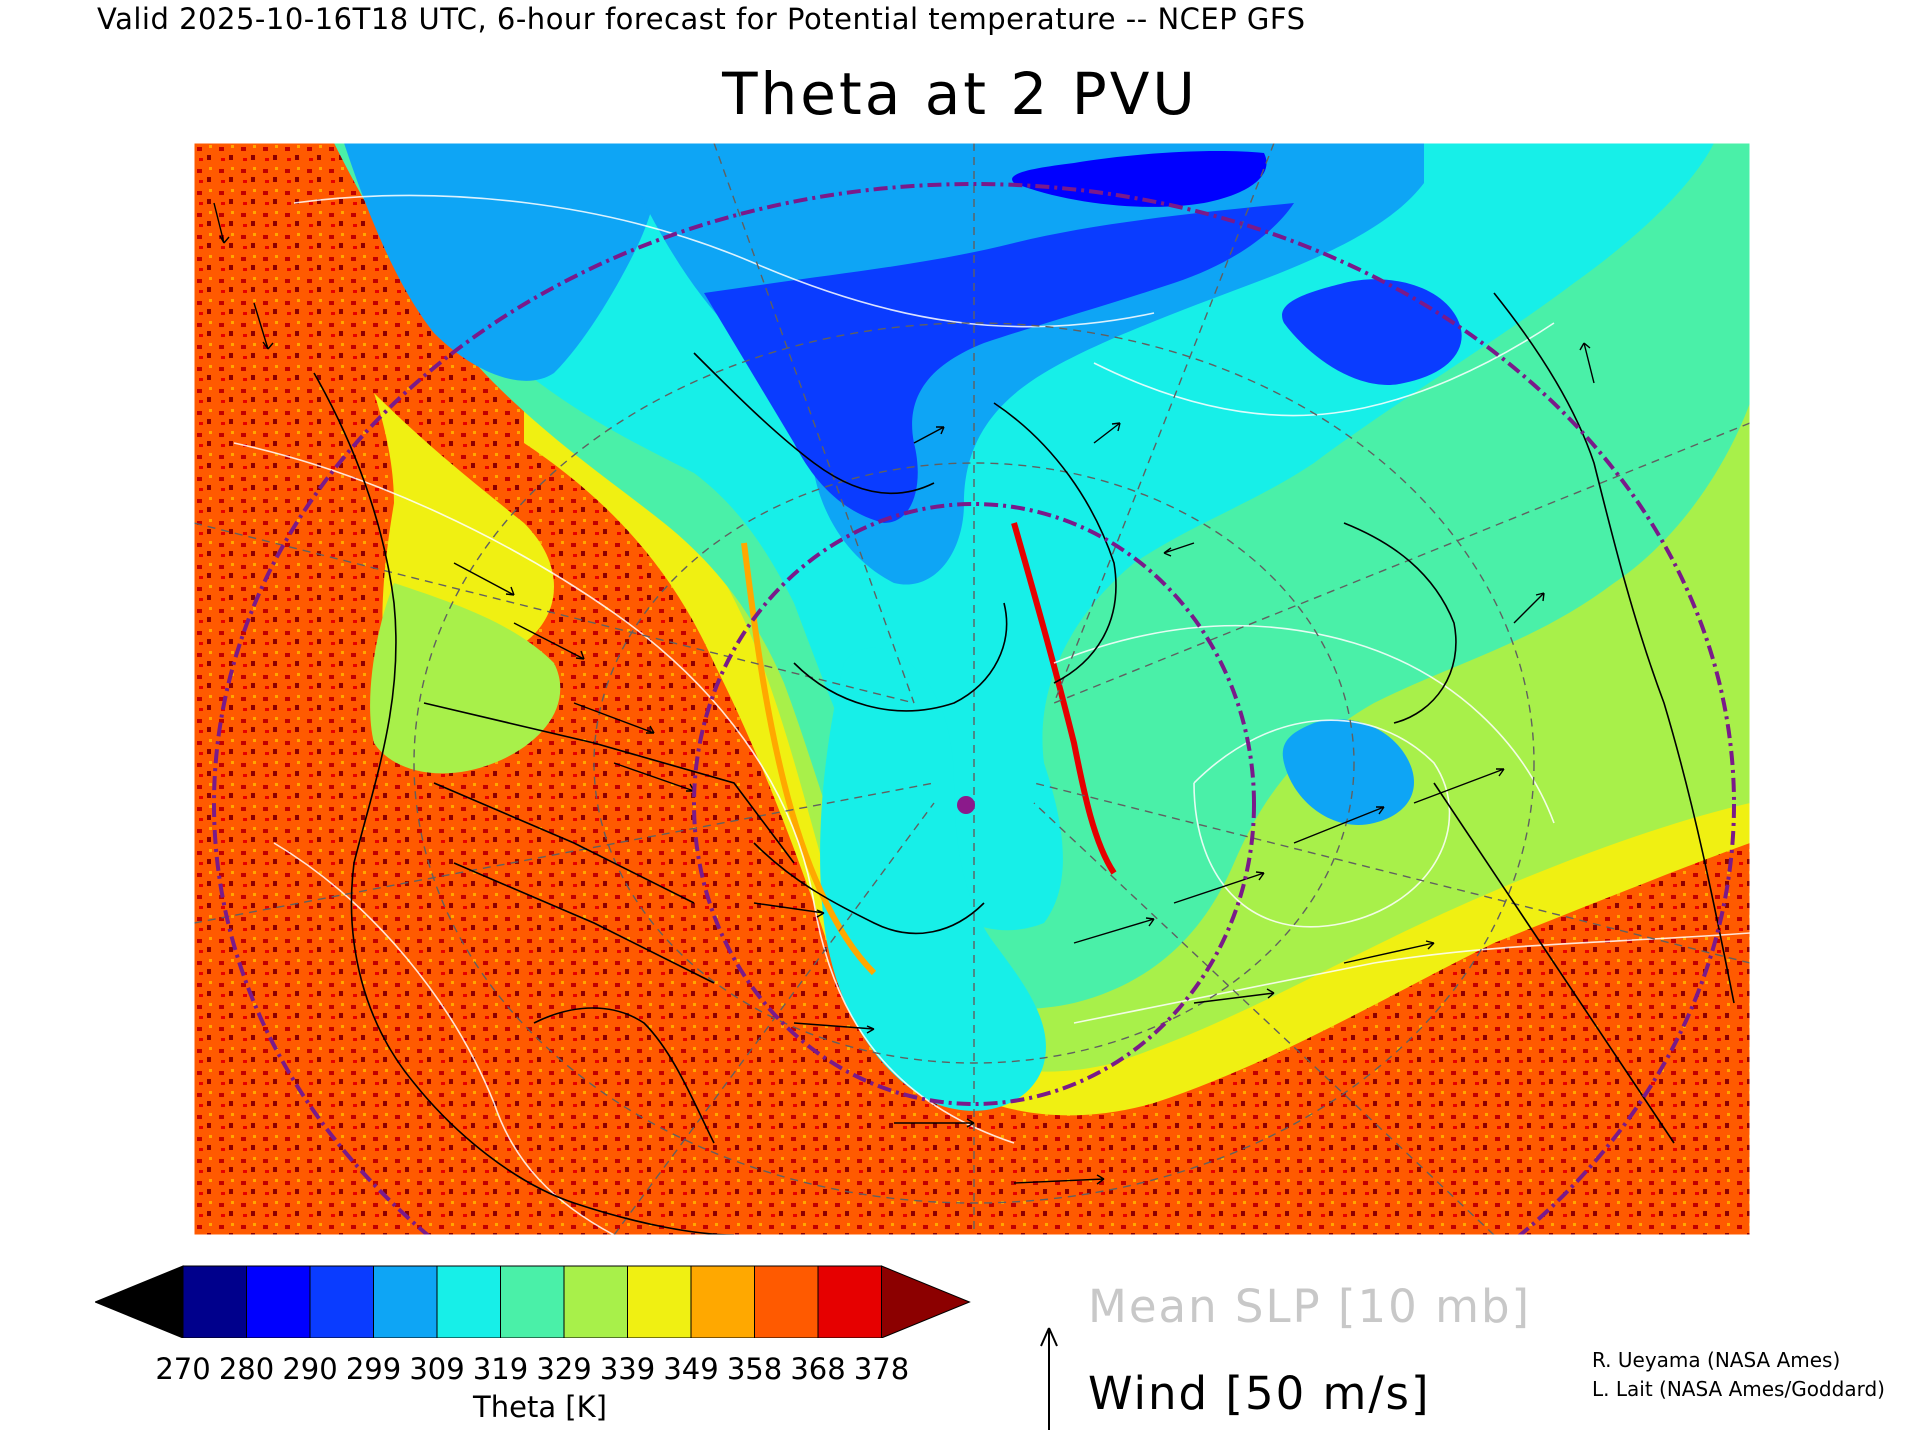 The width and height of the screenshot is (1920, 1440). What do you see at coordinates (999, 363) in the screenshot?
I see `cold-core-arctic` at bounding box center [999, 363].